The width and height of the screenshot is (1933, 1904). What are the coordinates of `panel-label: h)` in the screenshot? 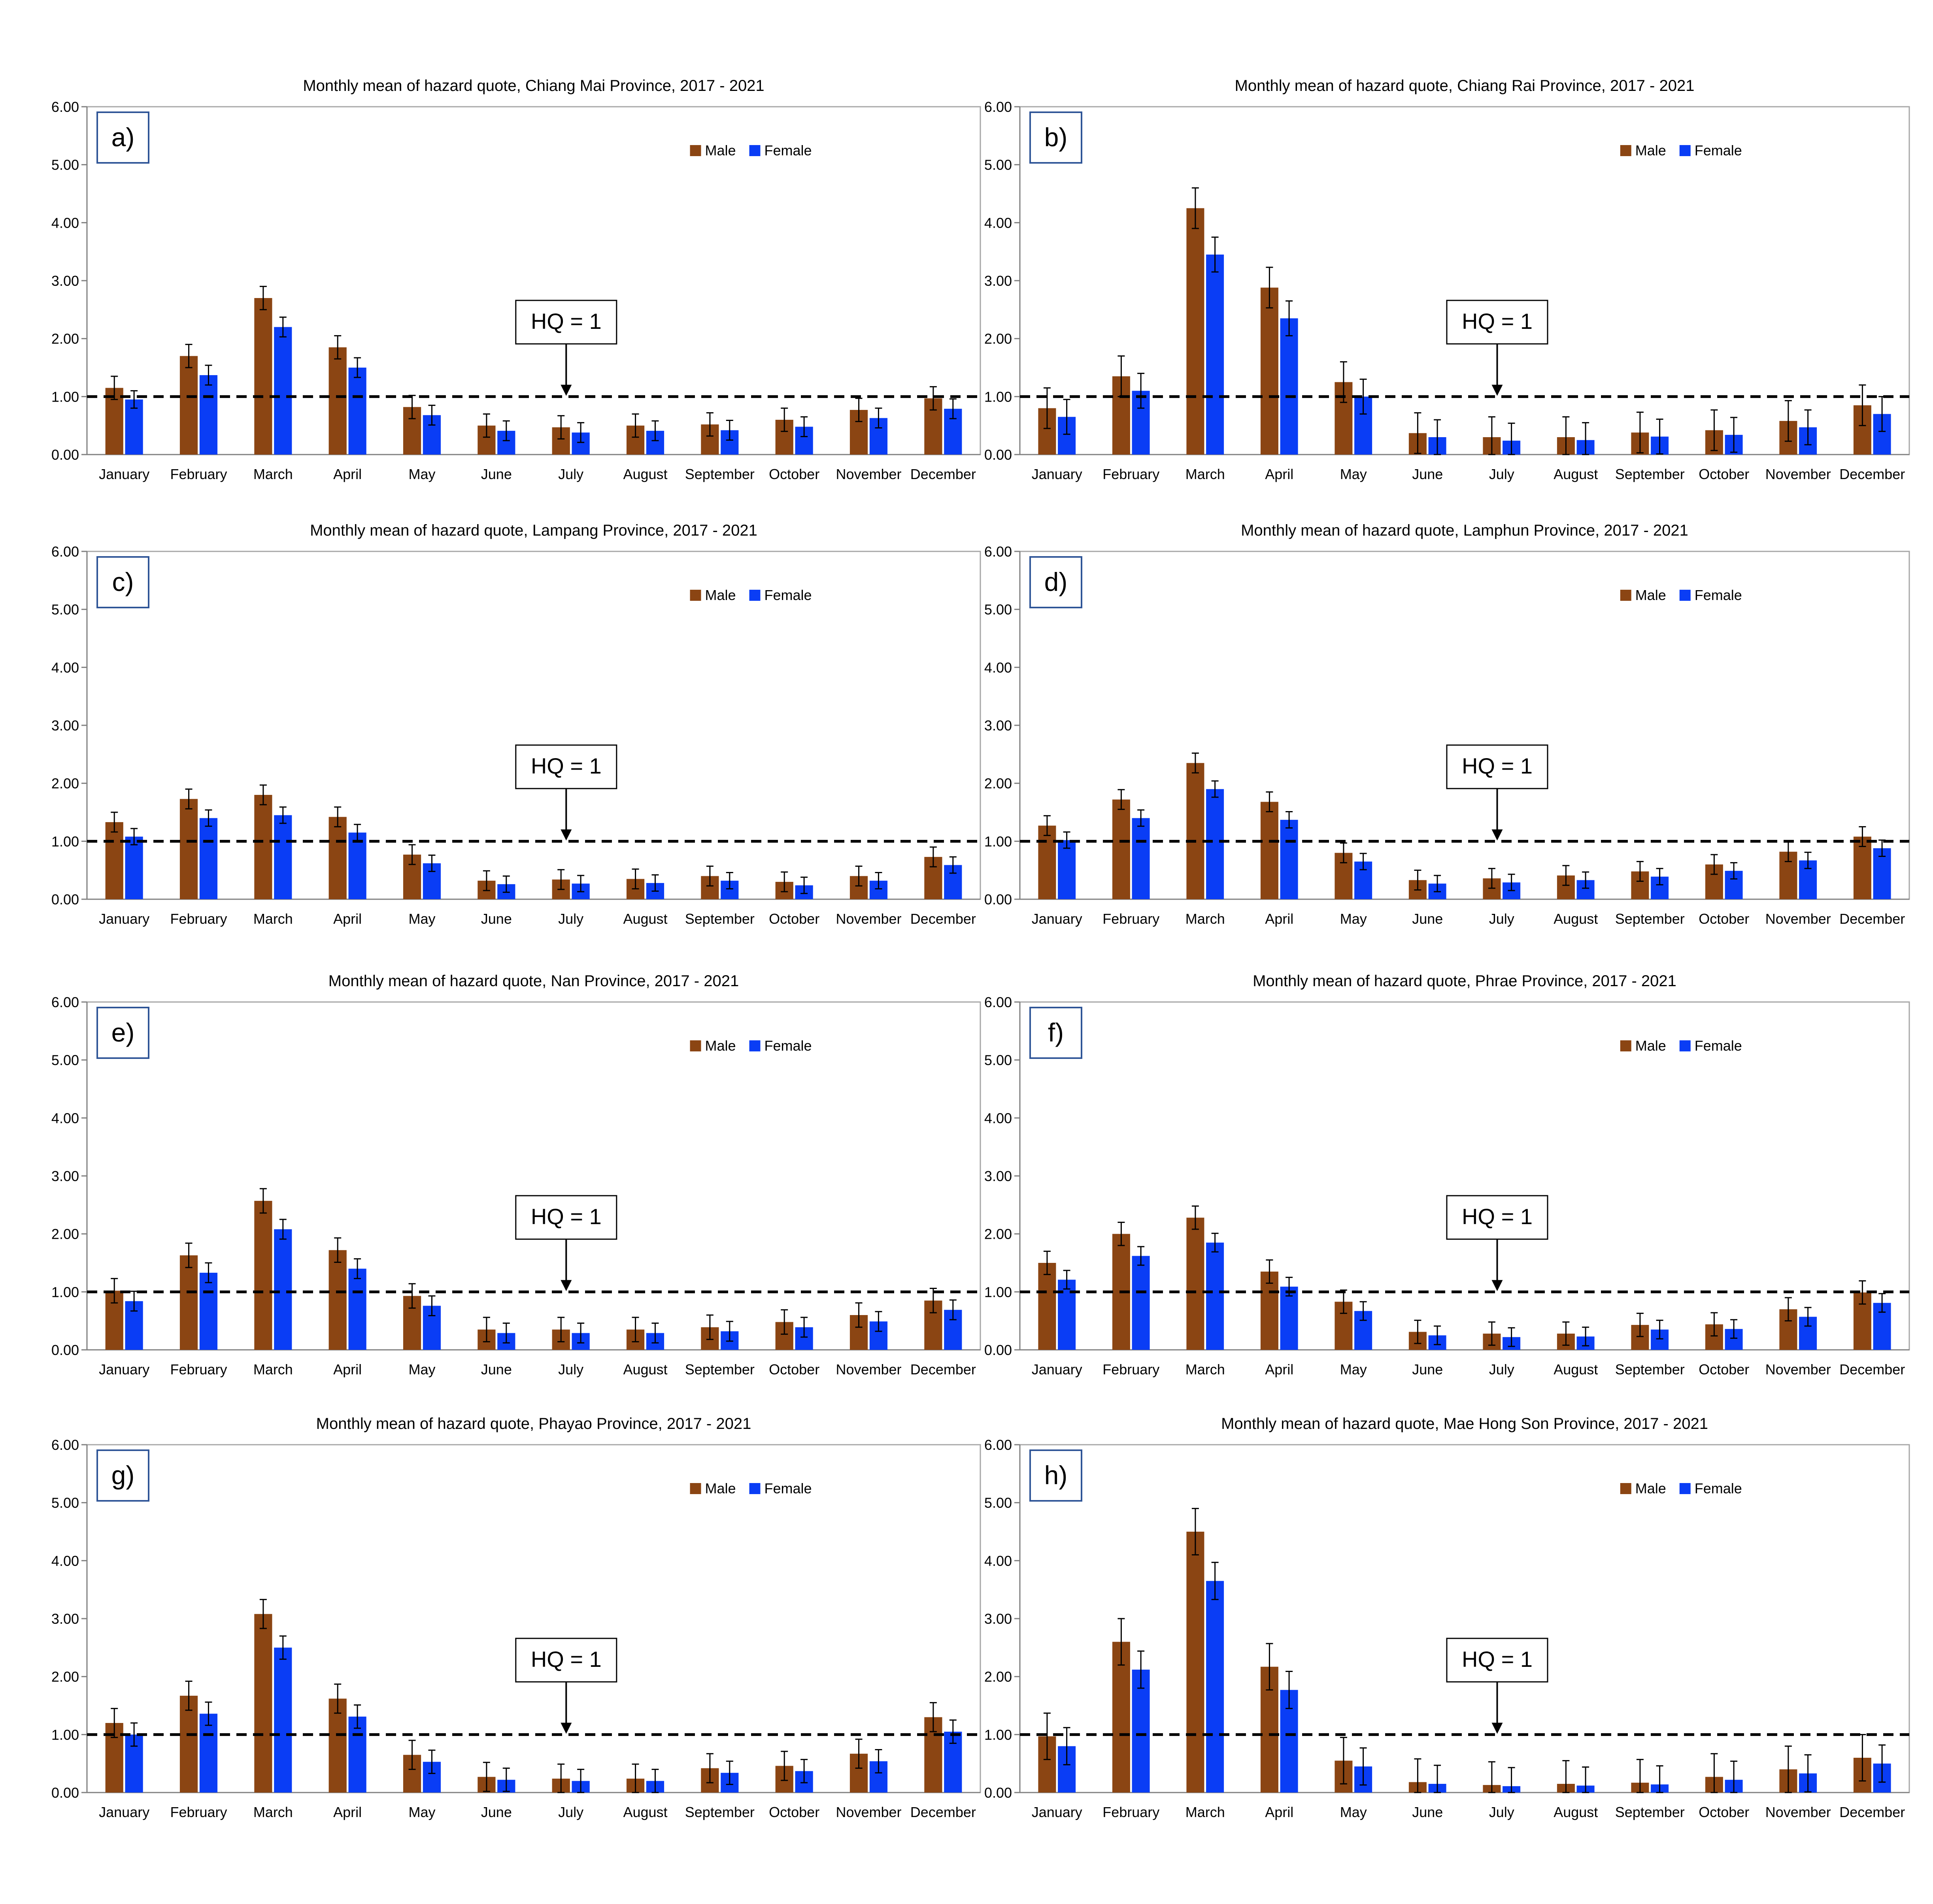 It's located at (1056, 1476).